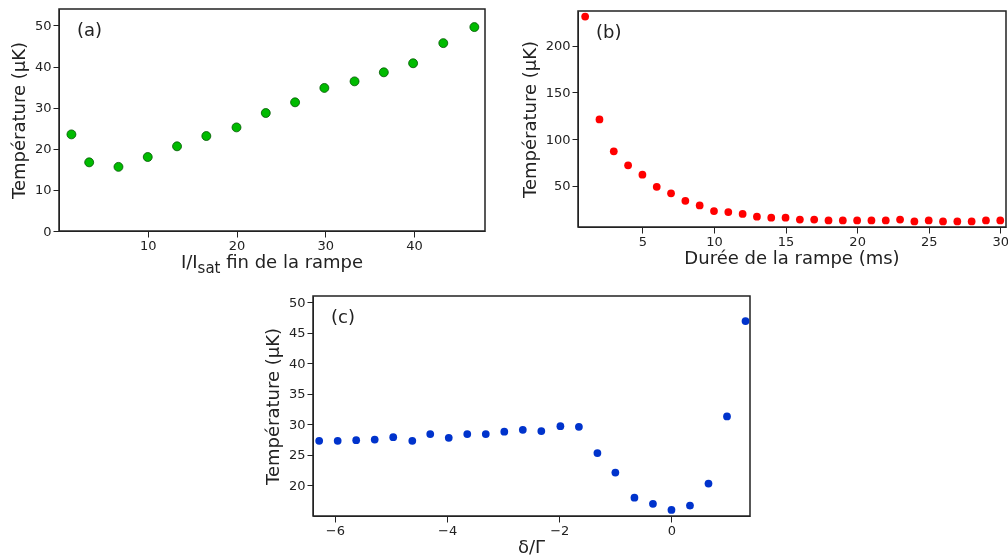 The height and width of the screenshot is (559, 1008). What do you see at coordinates (643, 241) in the screenshot?
I see `x-tick-label: 5` at bounding box center [643, 241].